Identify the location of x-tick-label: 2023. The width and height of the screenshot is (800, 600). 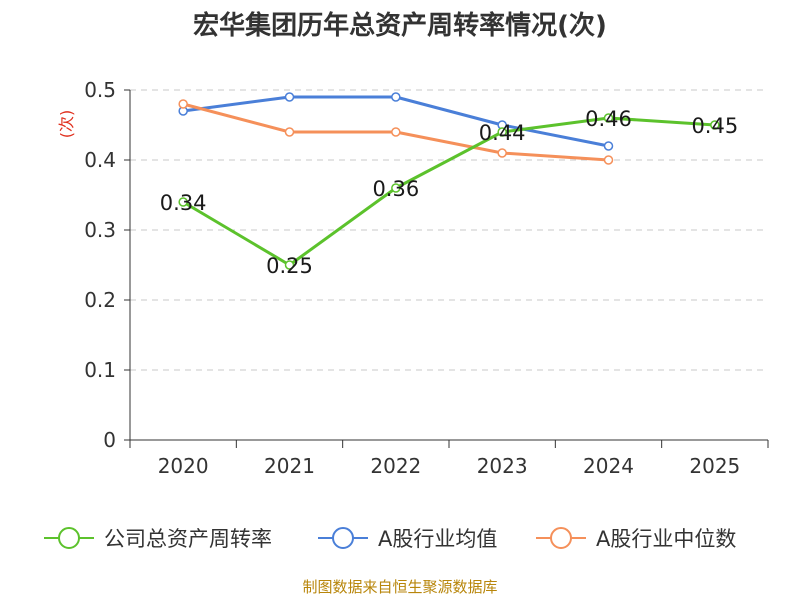
(502, 466).